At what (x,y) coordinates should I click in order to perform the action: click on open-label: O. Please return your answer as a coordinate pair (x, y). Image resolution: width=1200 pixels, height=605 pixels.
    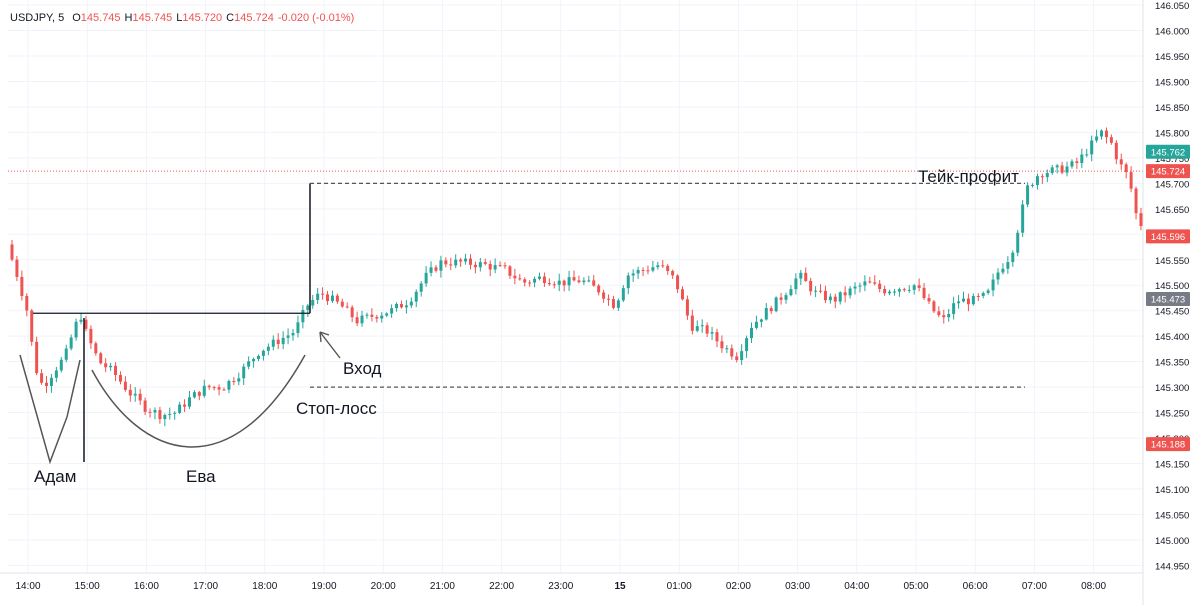
    Looking at the image, I should click on (76, 18).